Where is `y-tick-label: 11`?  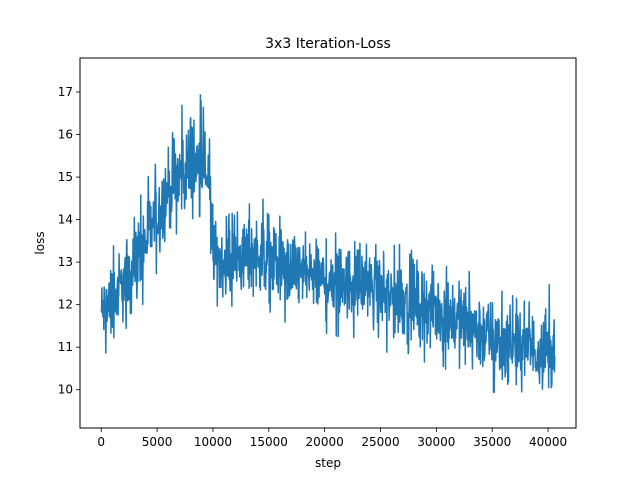
y-tick-label: 11 is located at coordinates (65, 347).